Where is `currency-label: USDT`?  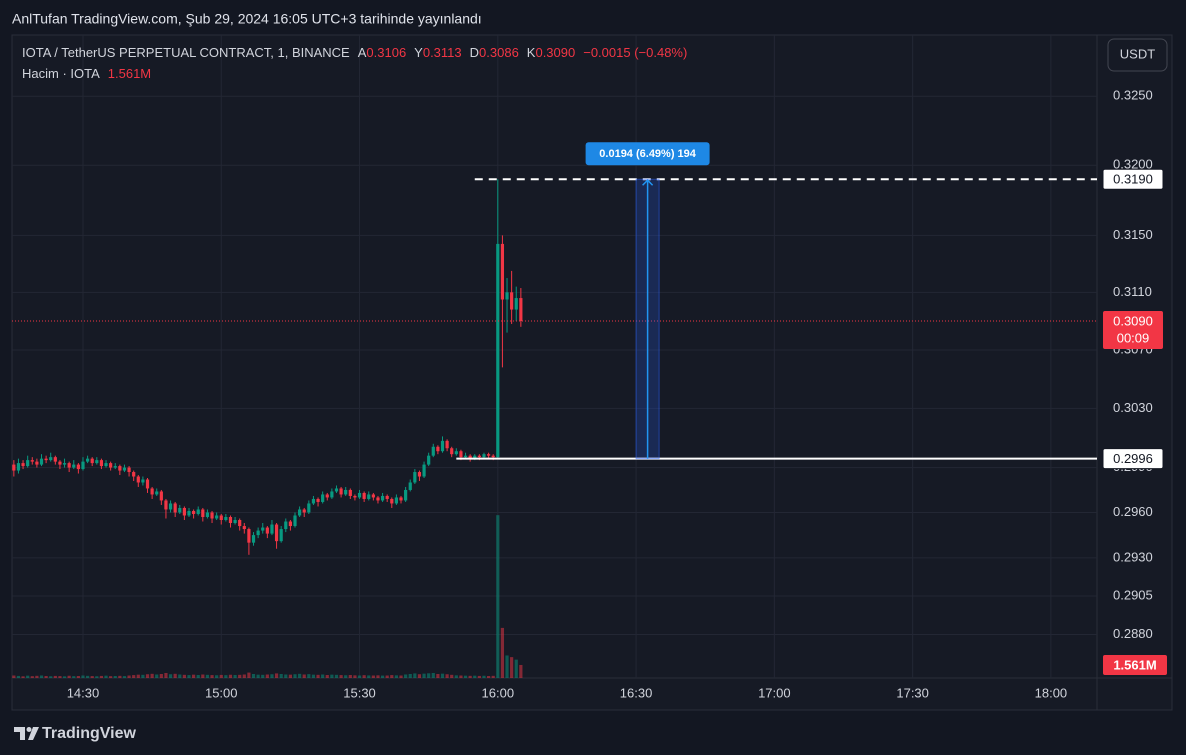 currency-label: USDT is located at coordinates (1137, 53).